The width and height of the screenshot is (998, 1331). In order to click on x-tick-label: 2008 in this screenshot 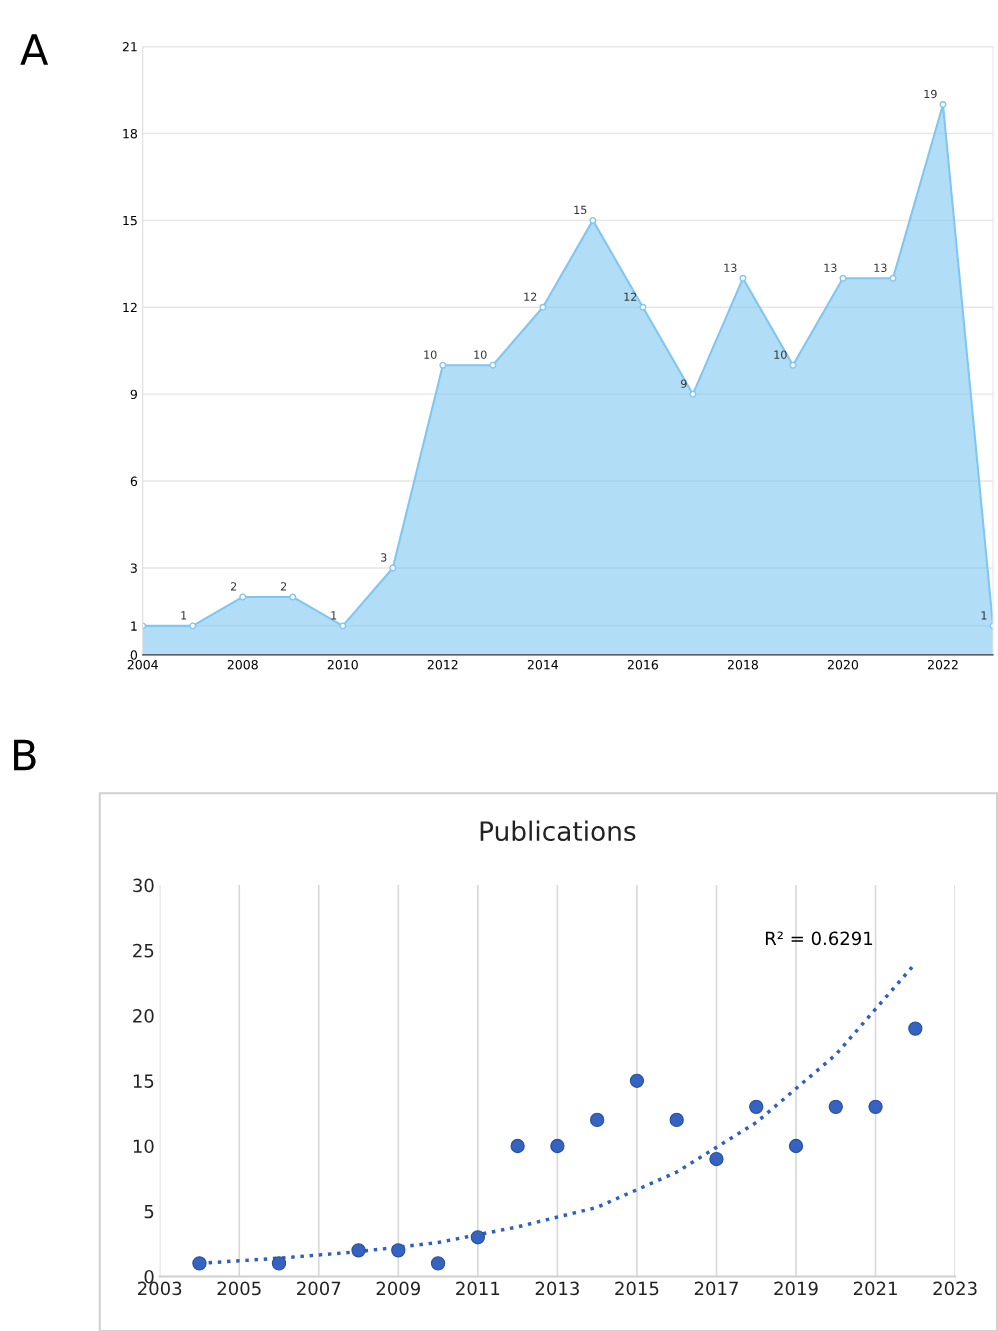, I will do `click(242, 664)`.